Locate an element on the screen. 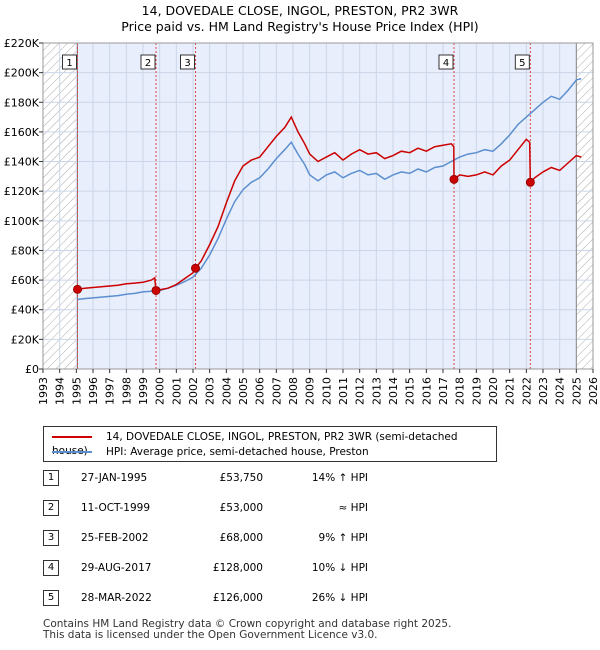 The image size is (600, 650). transaction-hpi: 10% ↓ HPI is located at coordinates (339, 568).